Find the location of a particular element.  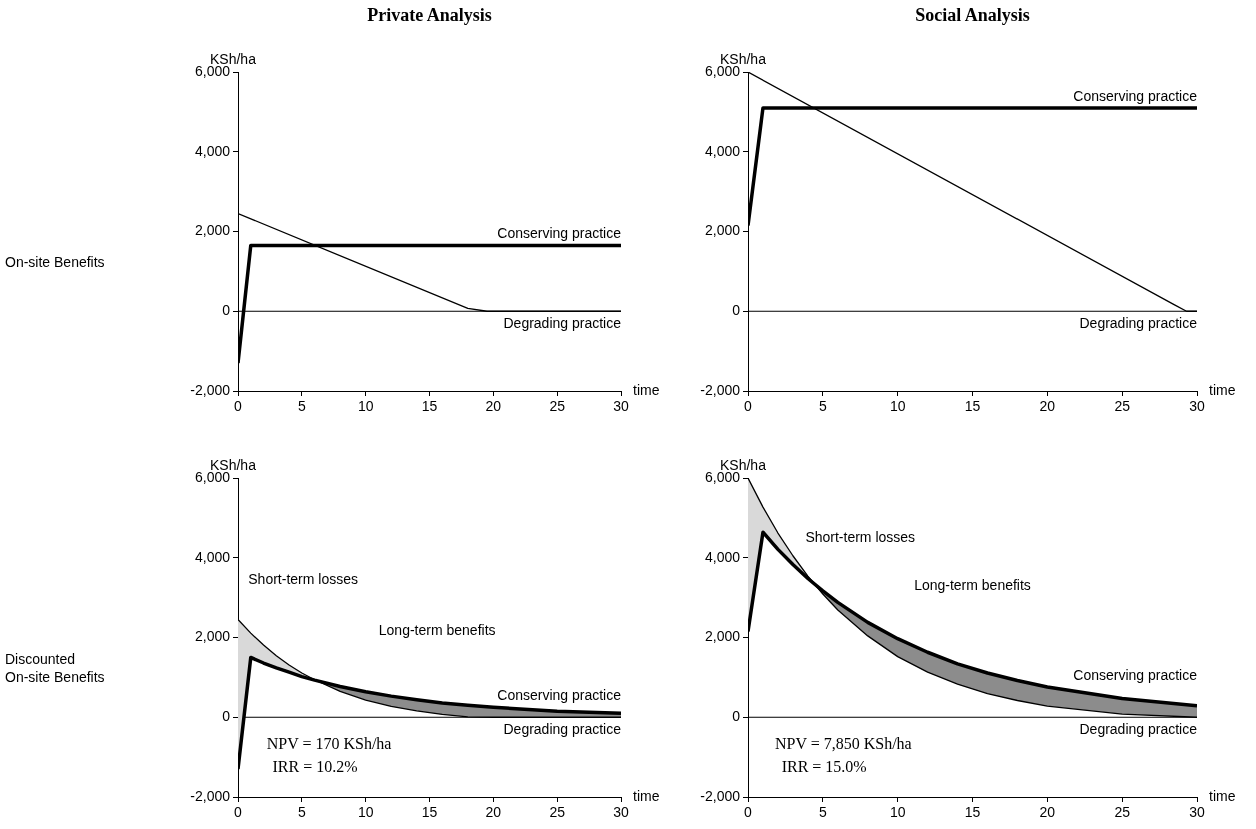

annotation: IRR = 15.0% is located at coordinates (824, 767).